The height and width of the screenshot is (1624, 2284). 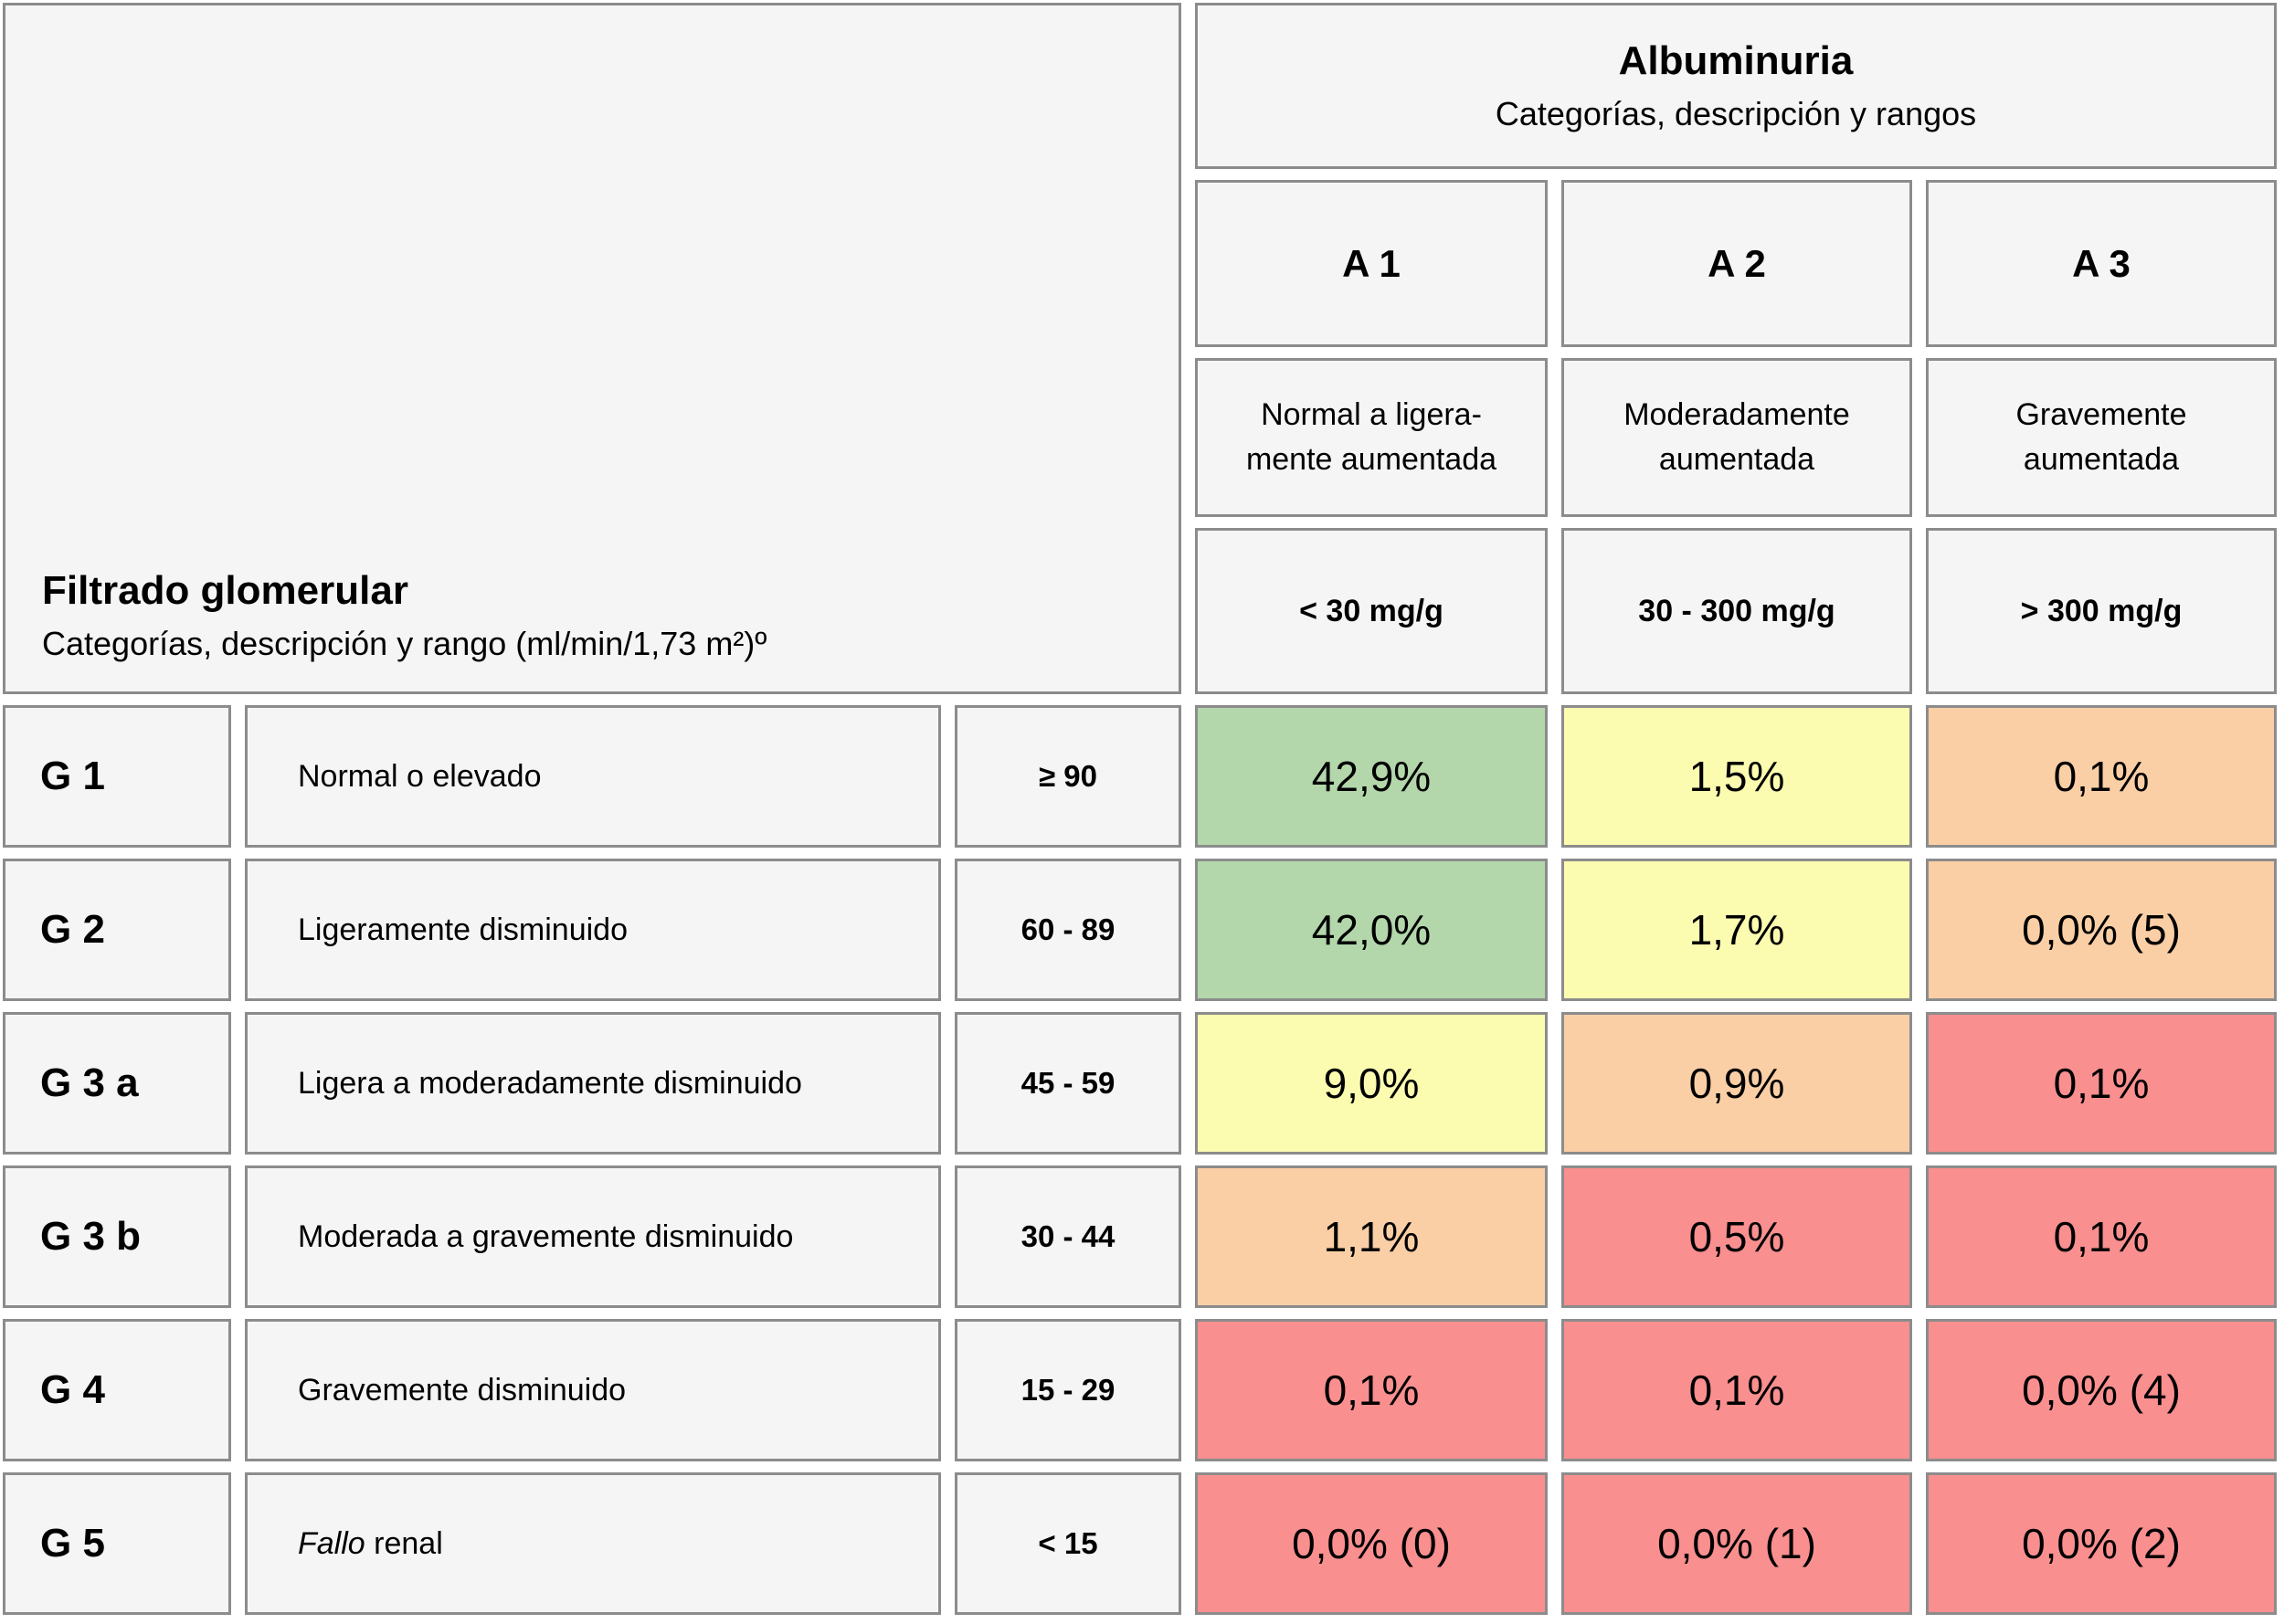 I want to click on row-range-text-g5: < 15, so click(x=1068, y=1543).